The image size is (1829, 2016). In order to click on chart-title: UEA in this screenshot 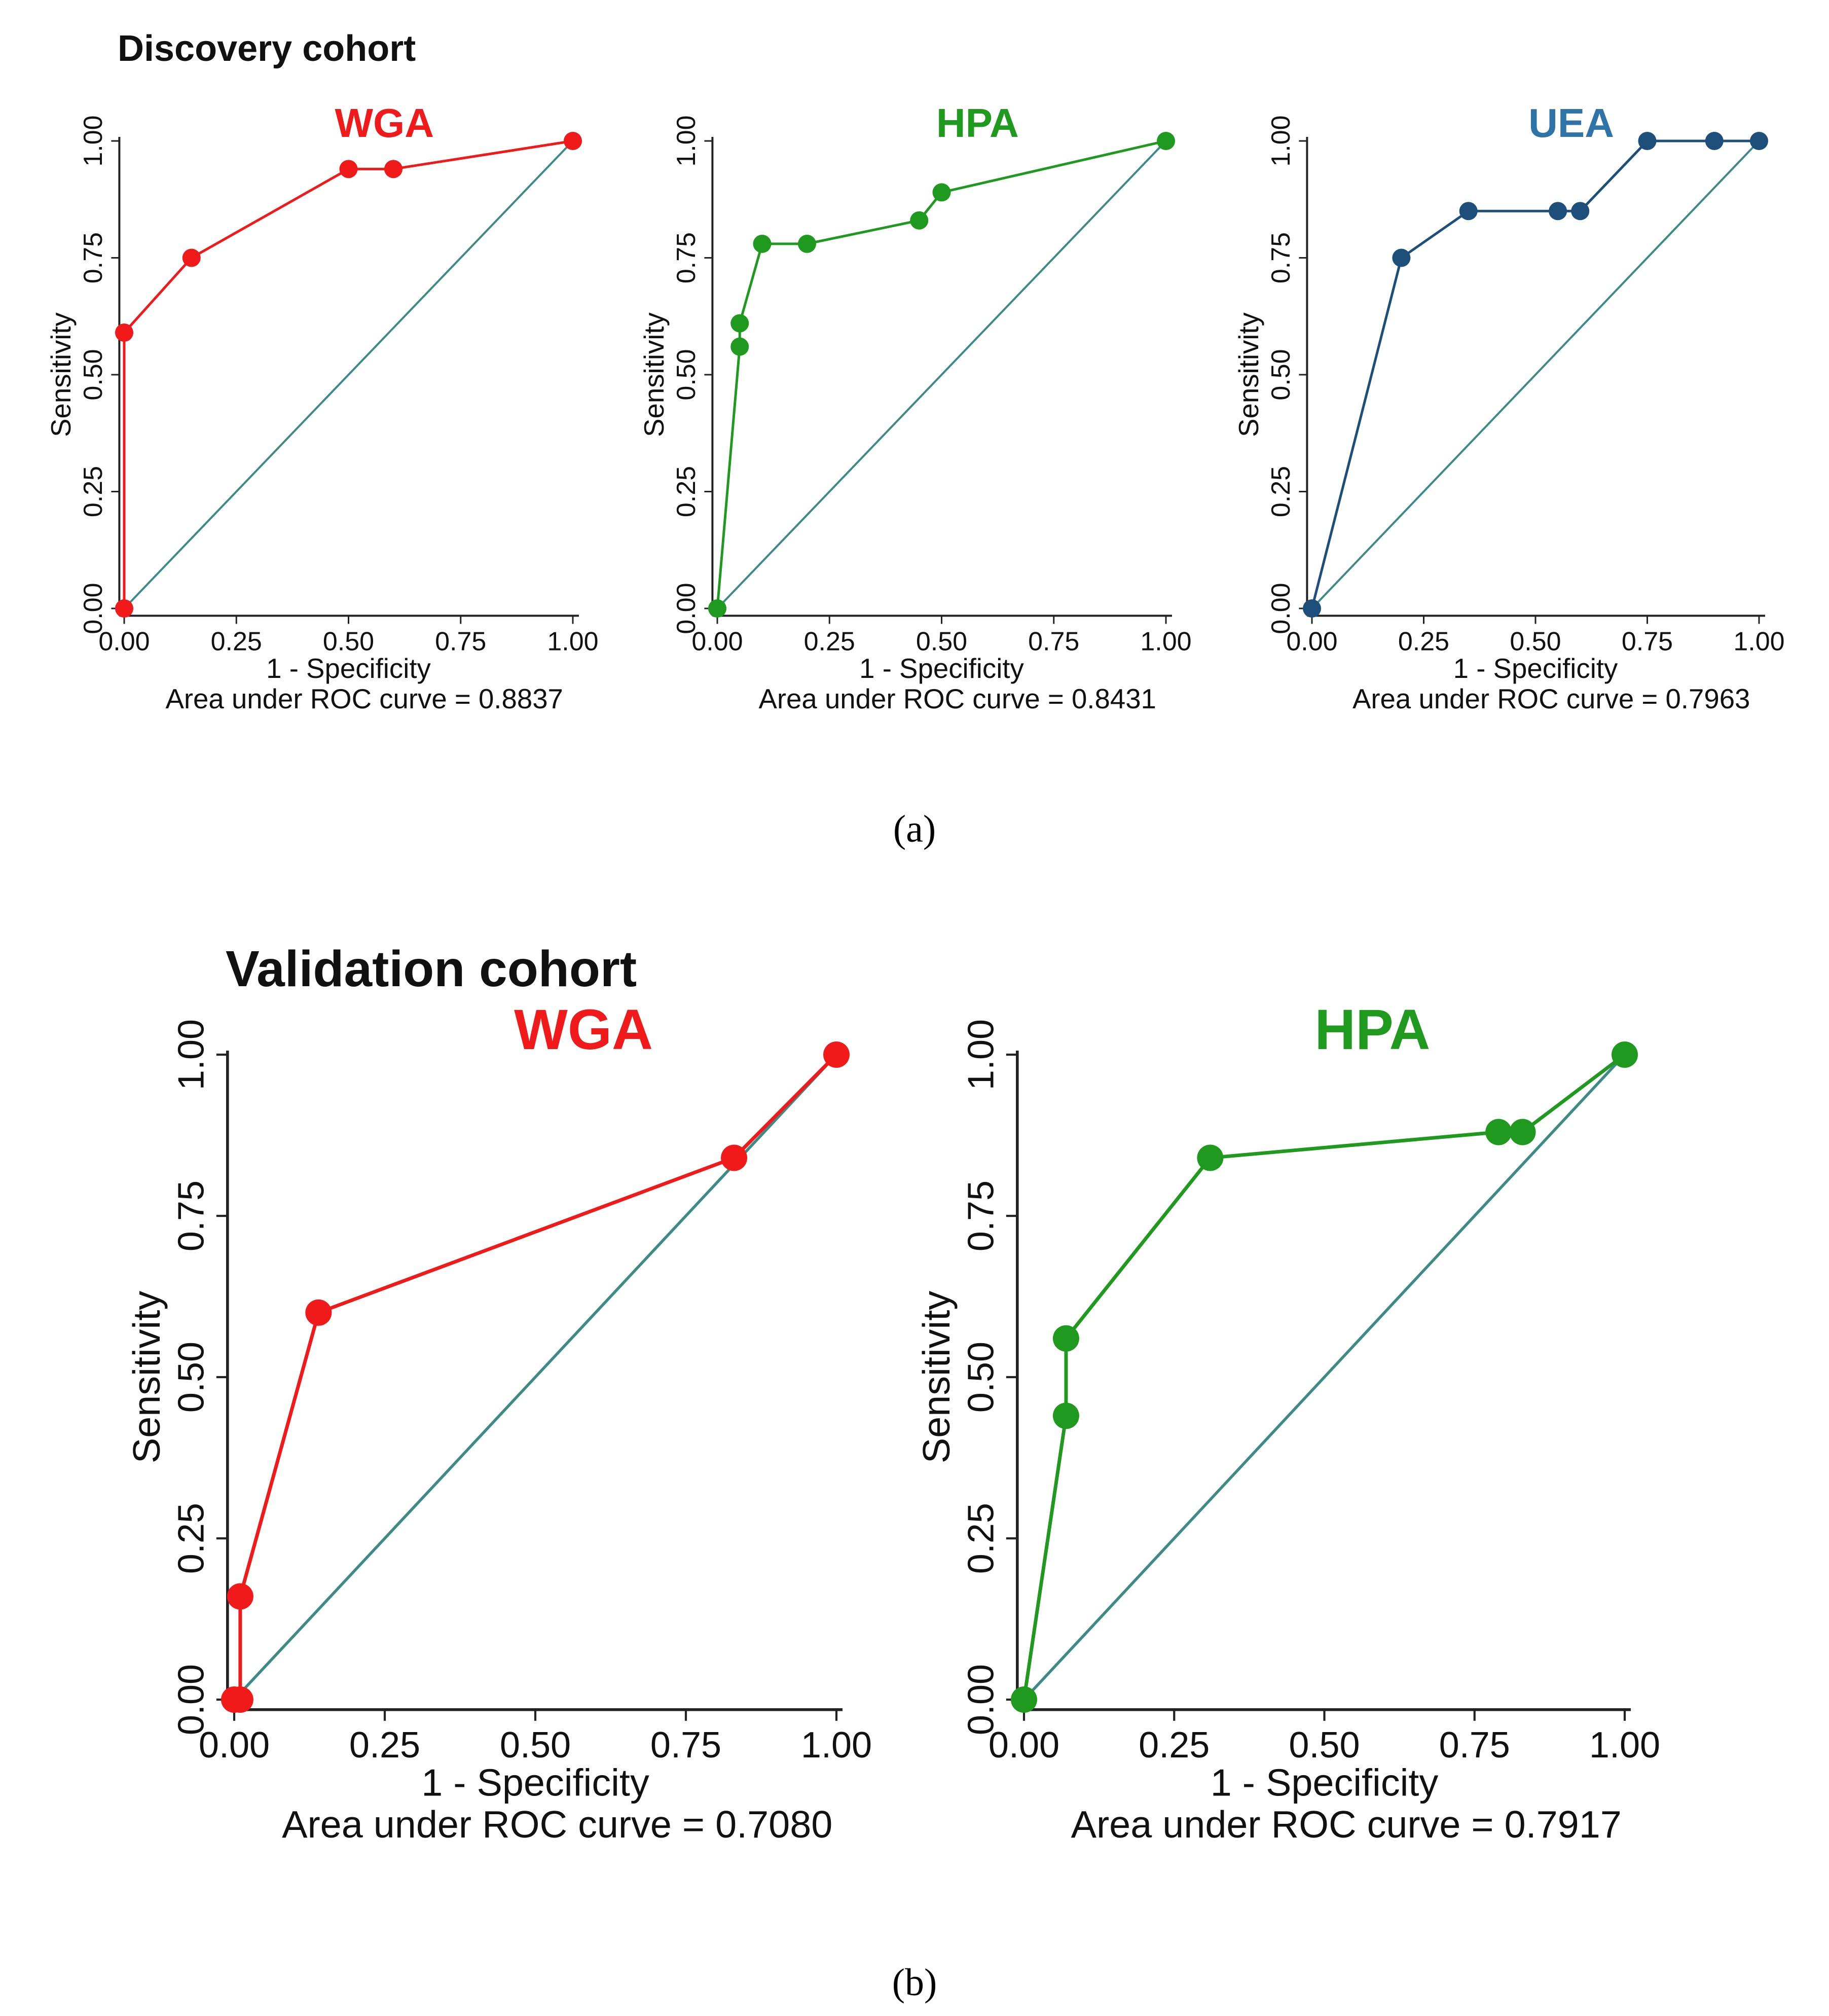, I will do `click(1571, 123)`.